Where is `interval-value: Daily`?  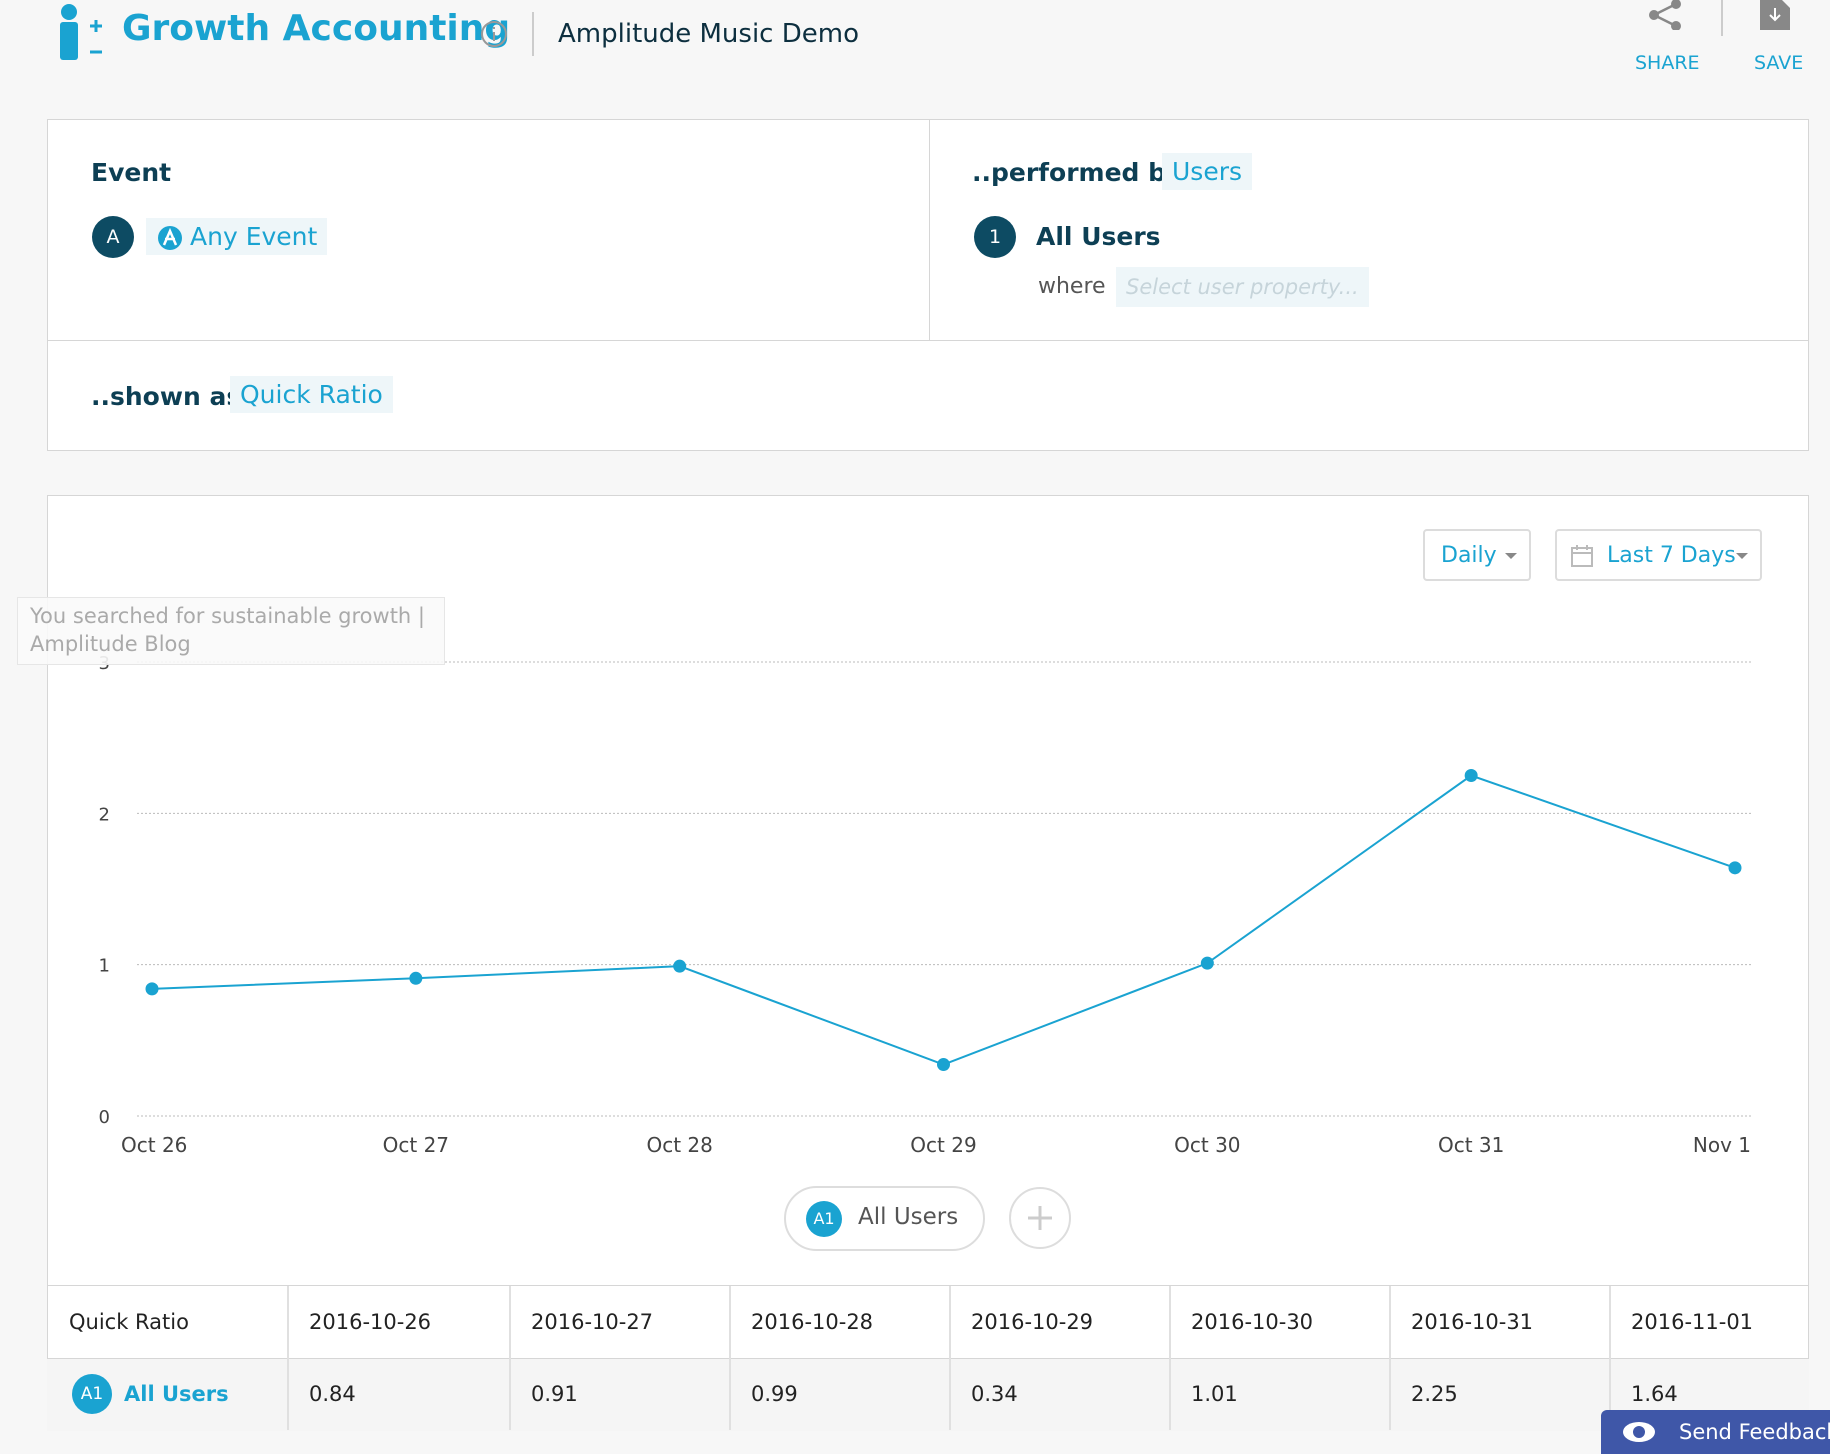
interval-value: Daily is located at coordinates (1469, 555).